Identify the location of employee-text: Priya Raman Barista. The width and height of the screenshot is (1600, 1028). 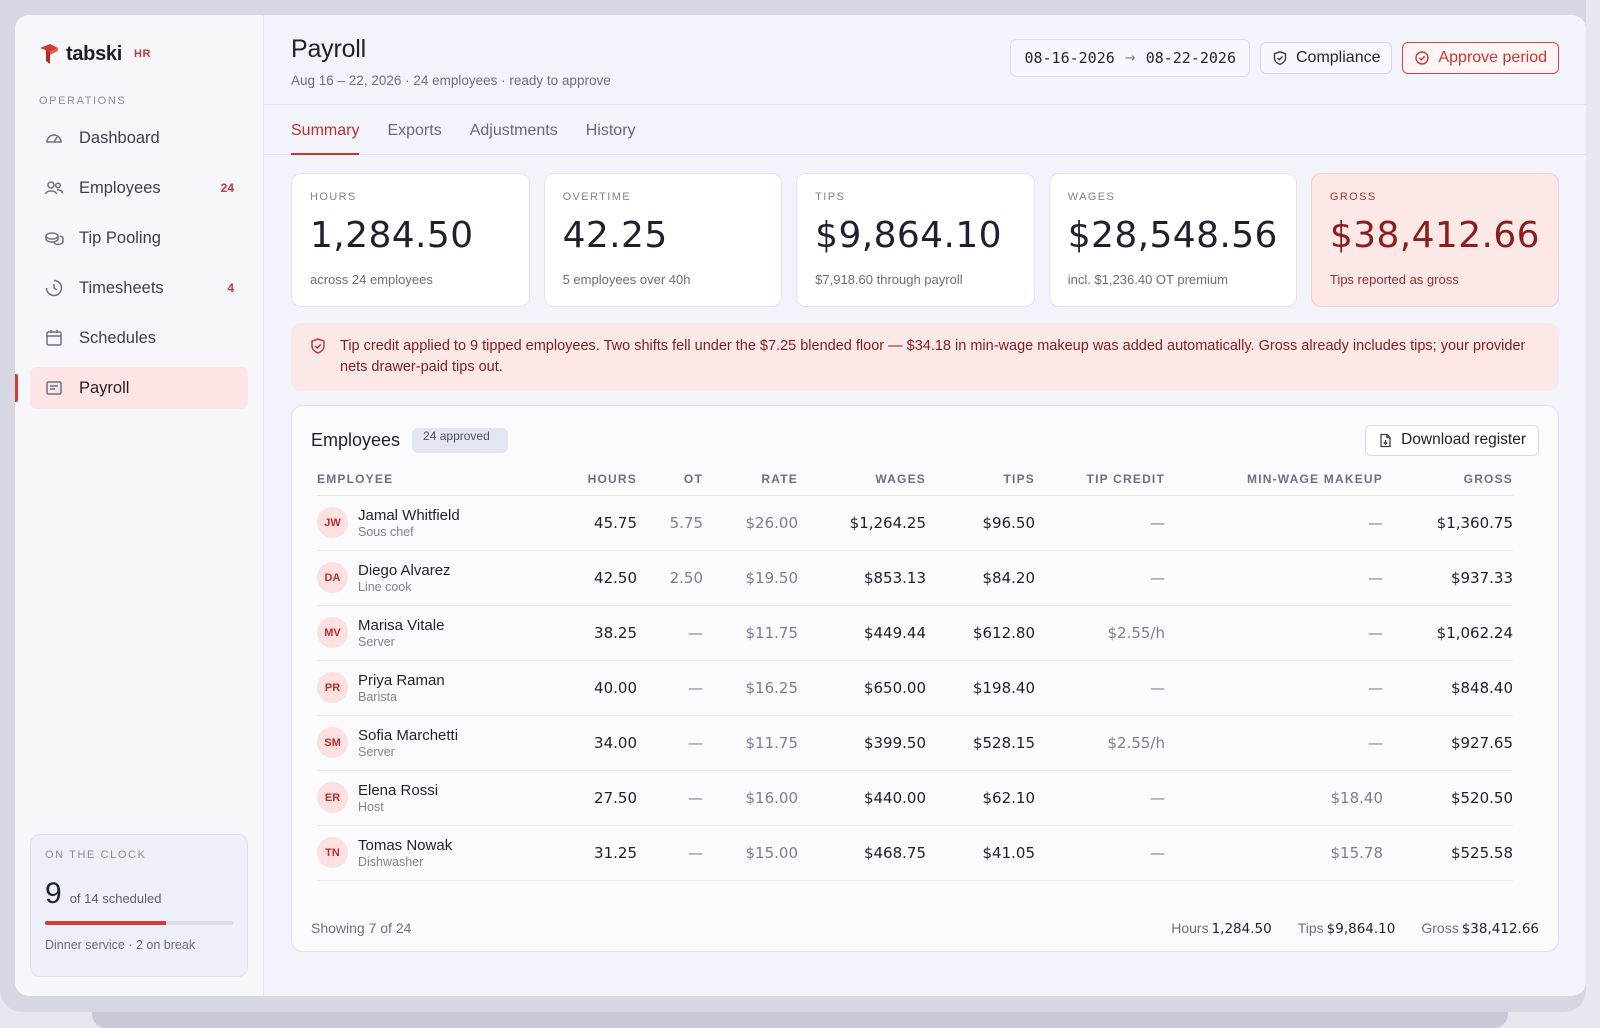
(401, 688).